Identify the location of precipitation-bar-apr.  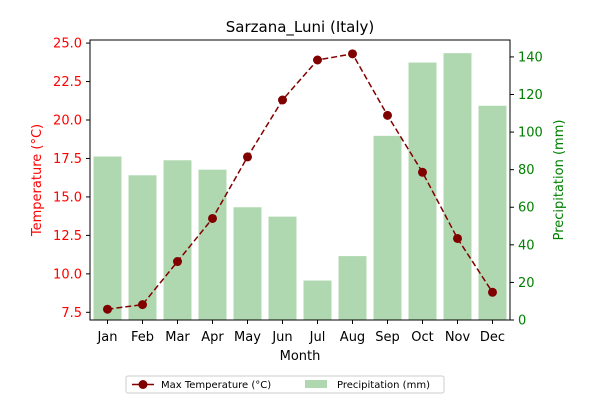
(212, 244).